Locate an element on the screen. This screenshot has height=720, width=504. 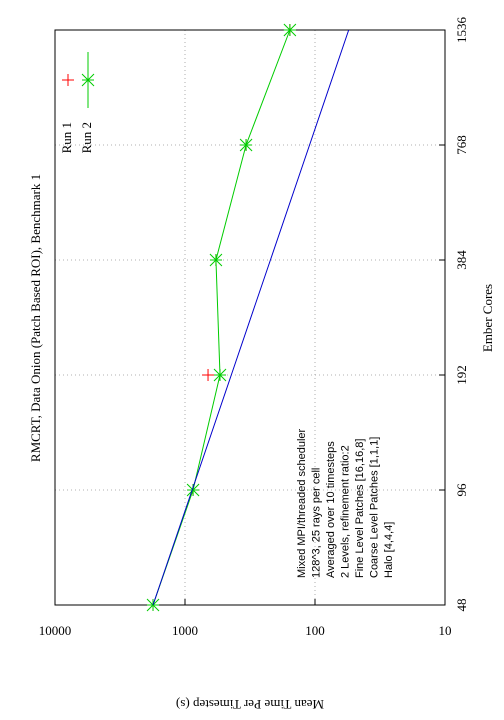
annotation: Fine Level Patches [16,16,8] is located at coordinates (360, 508).